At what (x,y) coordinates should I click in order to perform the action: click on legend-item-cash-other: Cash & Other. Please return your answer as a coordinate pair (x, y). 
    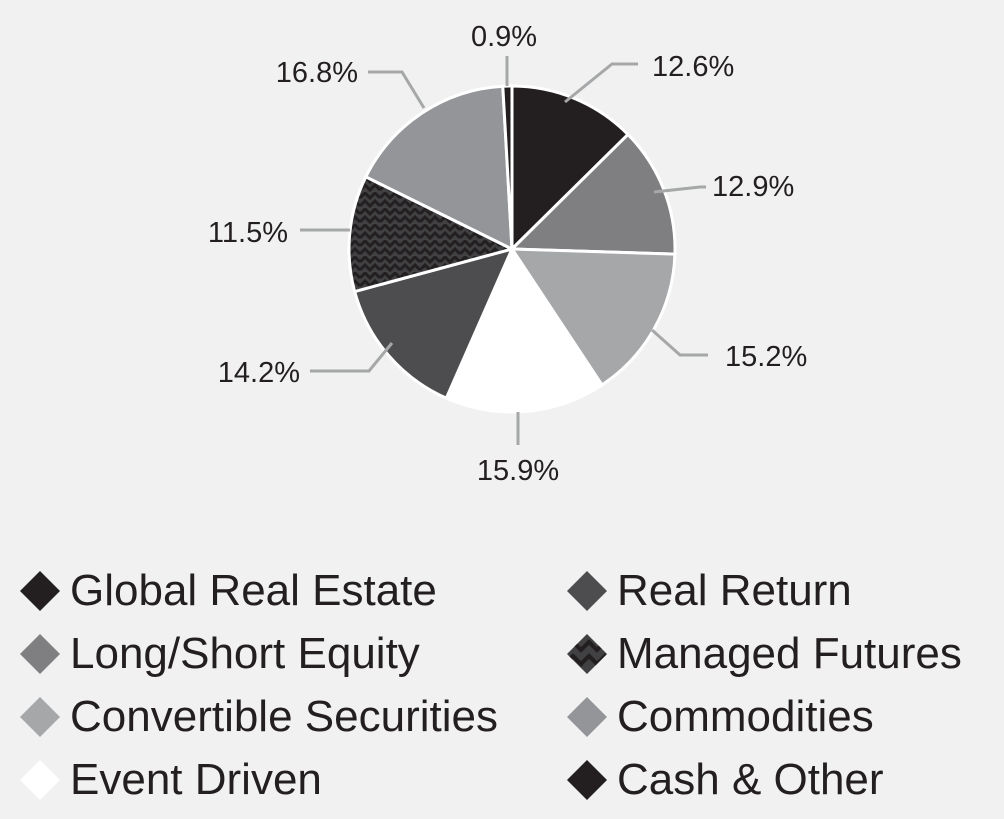
    Looking at the image, I should click on (724, 780).